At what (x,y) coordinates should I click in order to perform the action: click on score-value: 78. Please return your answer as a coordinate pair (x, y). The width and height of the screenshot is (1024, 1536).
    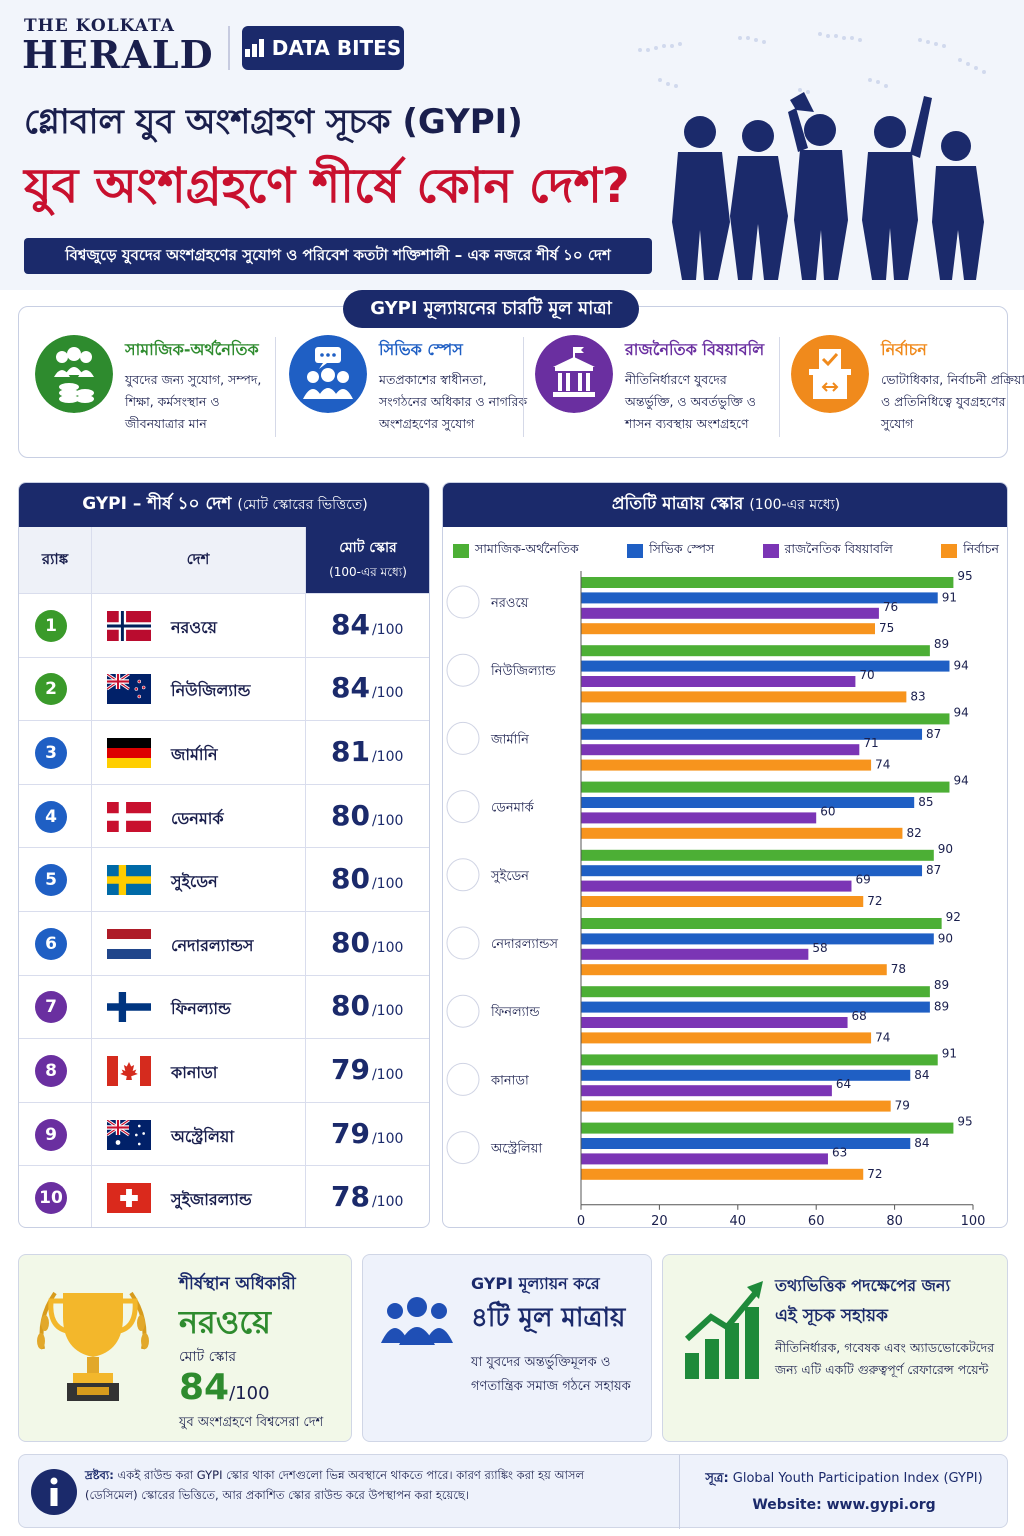
    Looking at the image, I should click on (350, 1197).